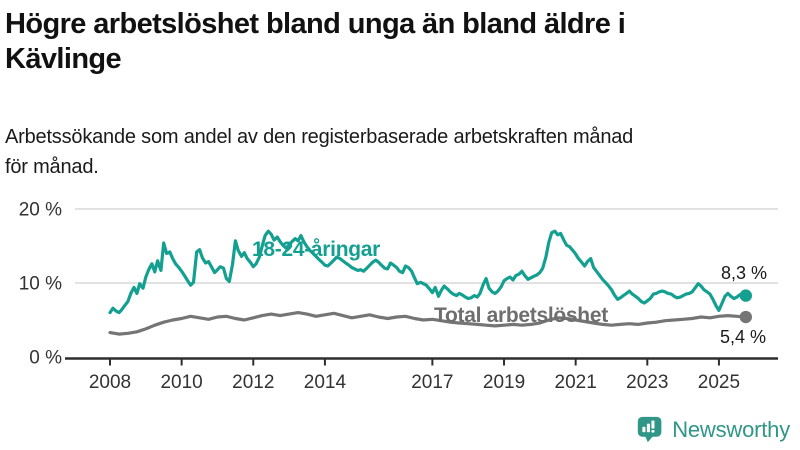  I want to click on y-tick-label: 10 %, so click(40, 284).